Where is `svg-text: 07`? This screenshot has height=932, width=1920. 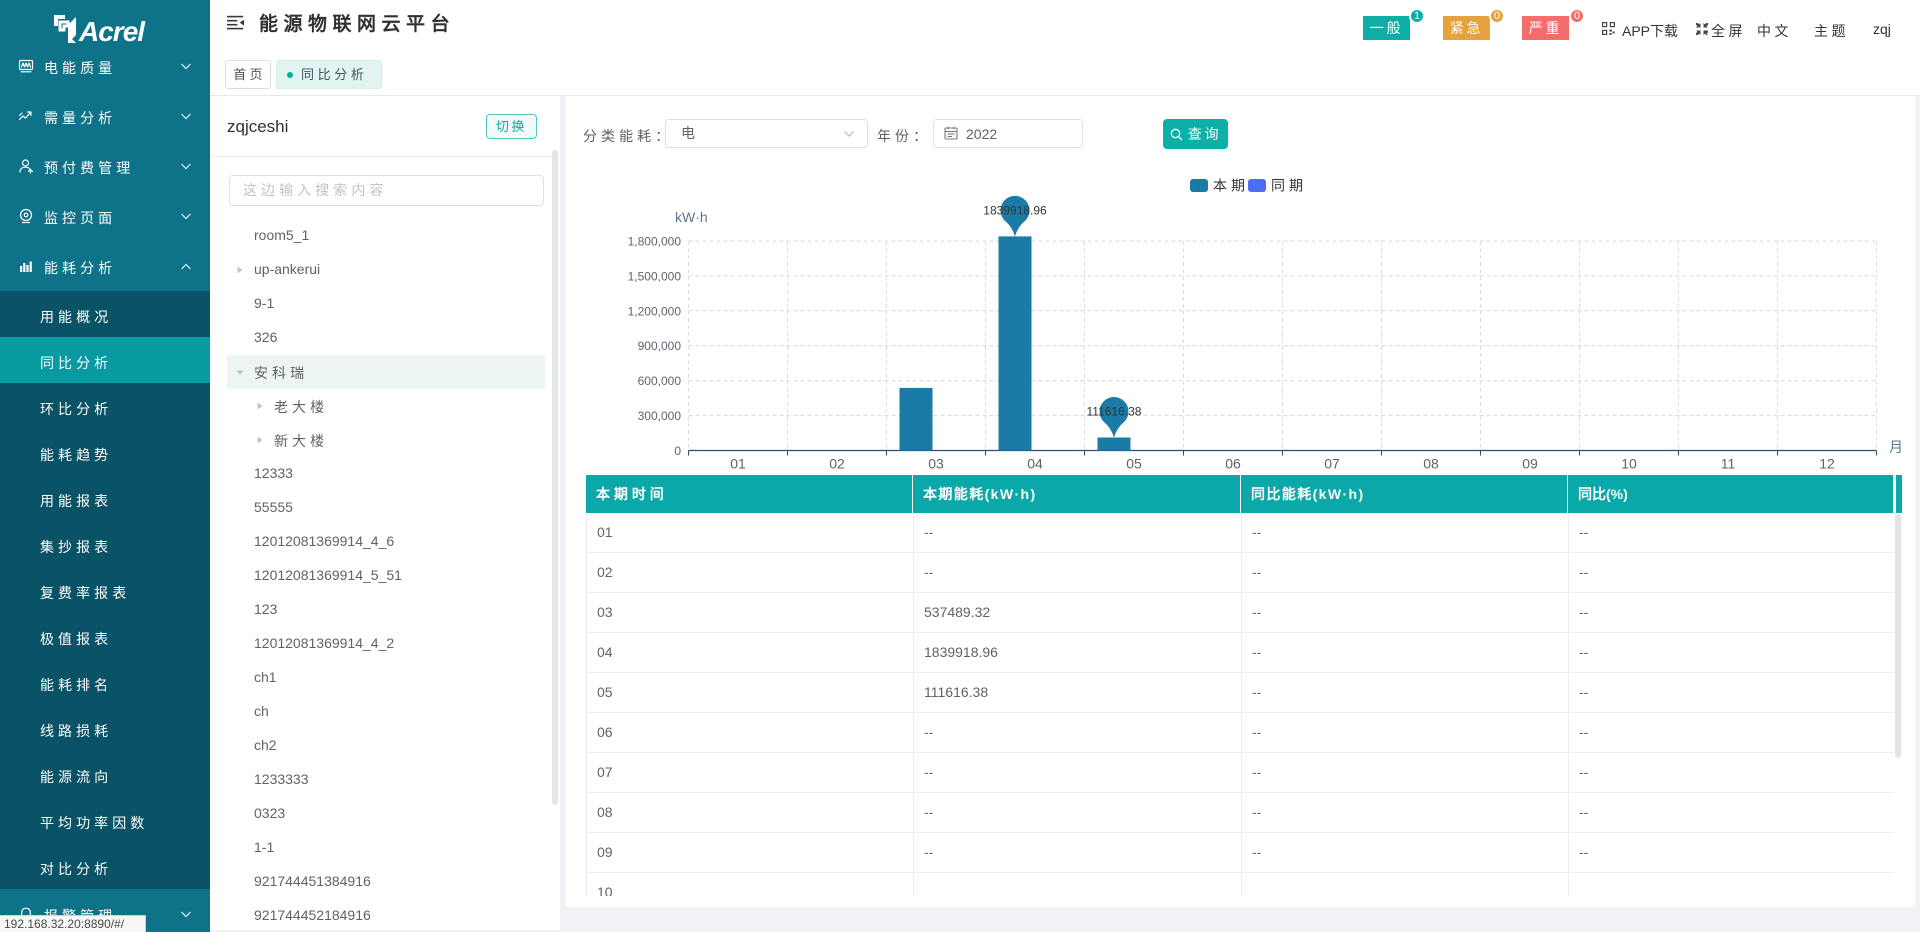 svg-text: 07 is located at coordinates (1332, 464).